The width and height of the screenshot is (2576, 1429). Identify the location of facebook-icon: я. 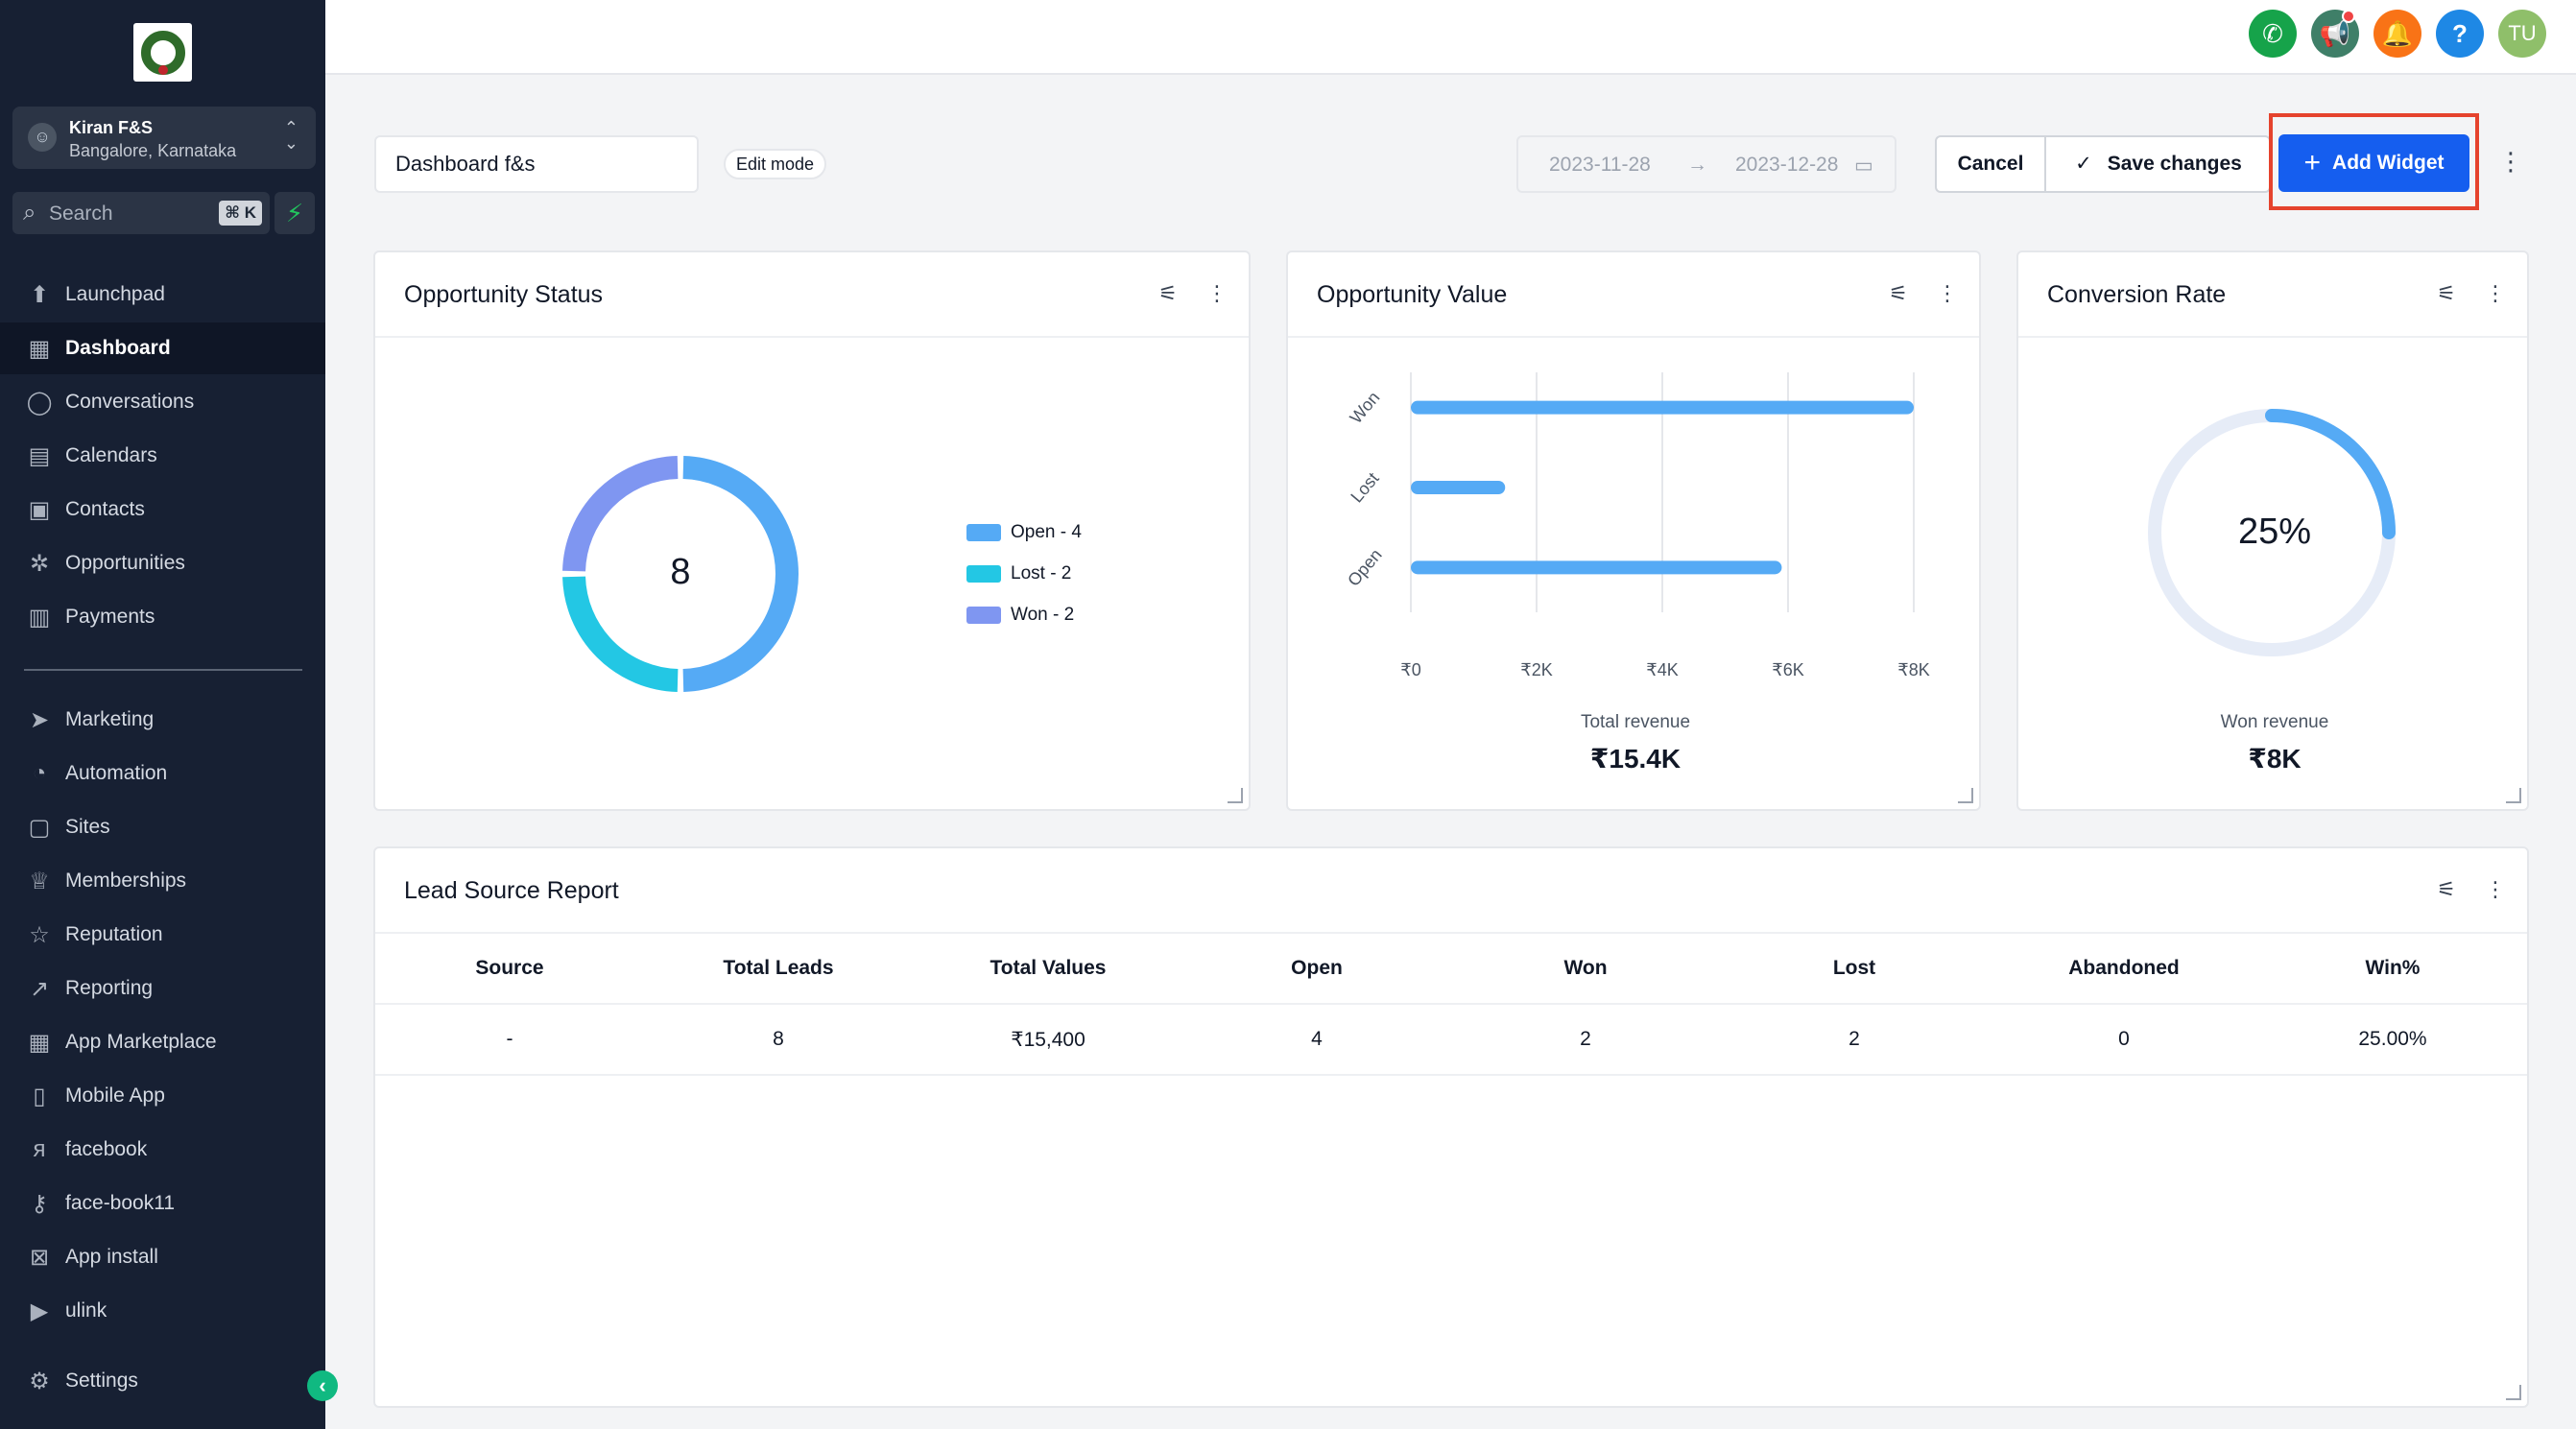
(39, 1149).